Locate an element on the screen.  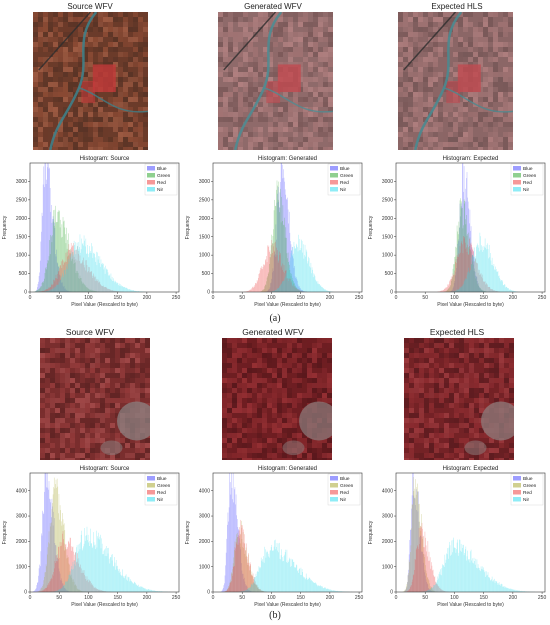
y-tick-label: 500 is located at coordinates (23, 274).